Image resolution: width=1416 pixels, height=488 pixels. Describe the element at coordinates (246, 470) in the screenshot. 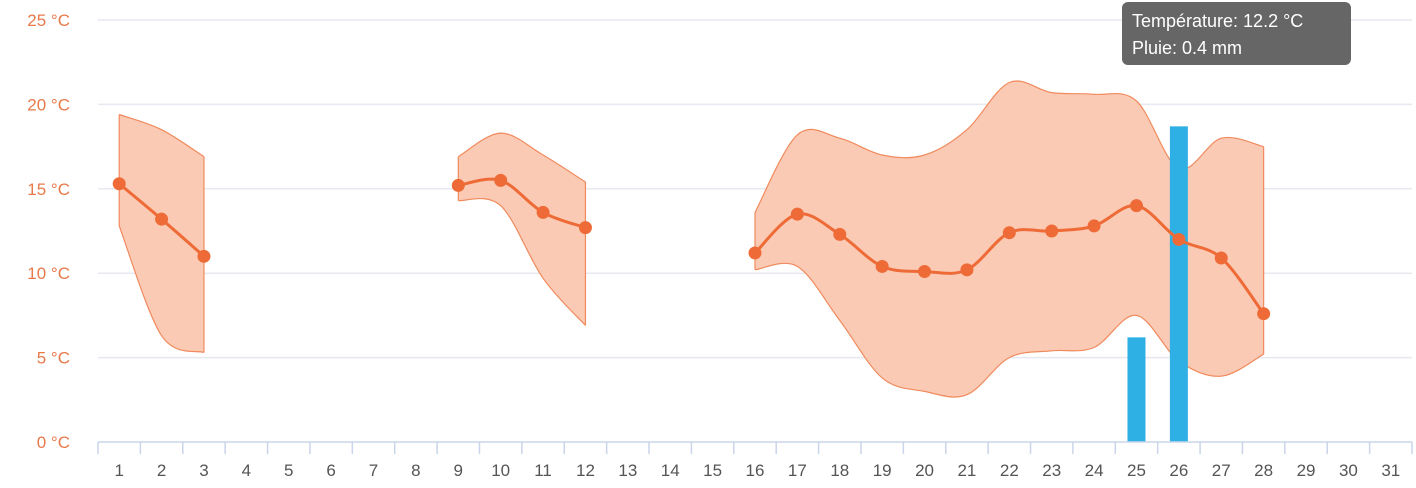

I see `x-tick-label: 4` at that location.